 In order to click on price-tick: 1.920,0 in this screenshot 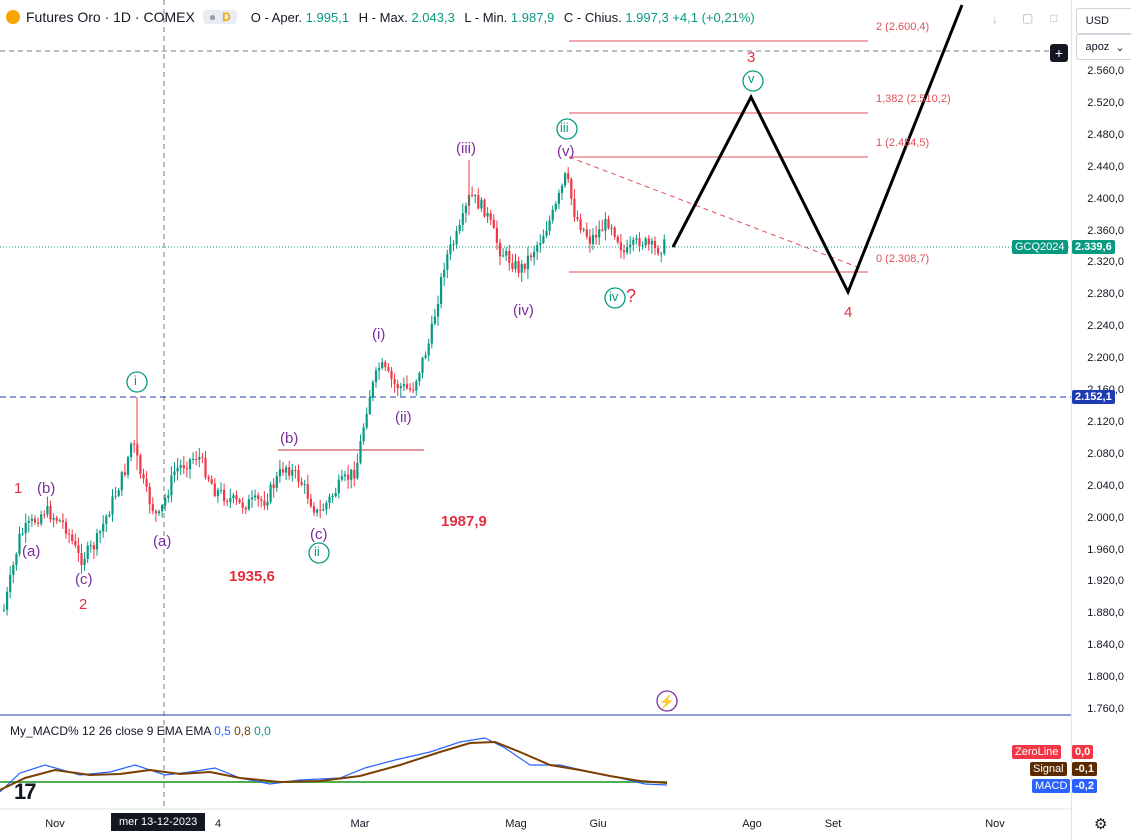, I will do `click(1105, 581)`.